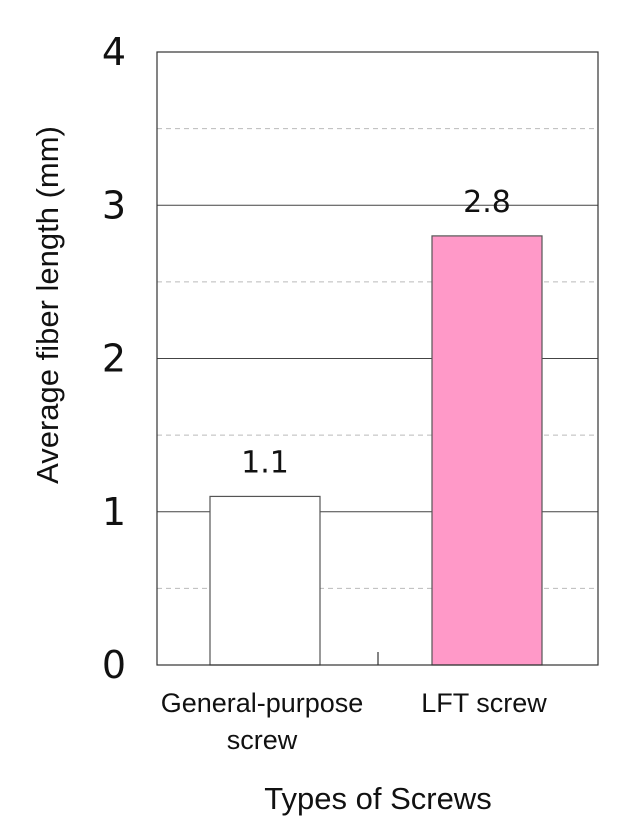 This screenshot has height=839, width=640. I want to click on y-tick-label-2: 2, so click(114, 359).